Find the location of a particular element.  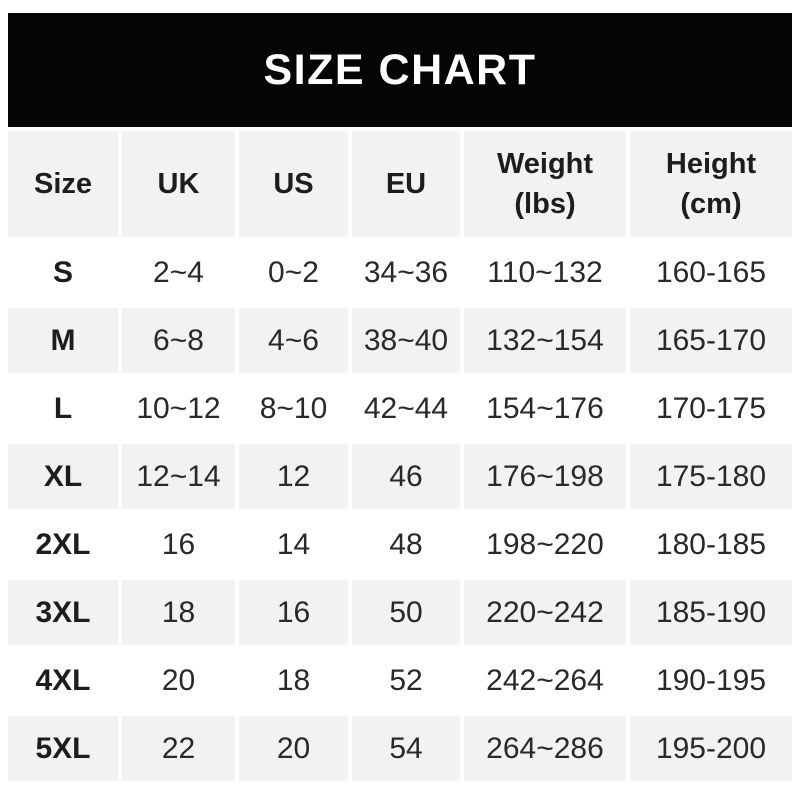

col-header-us: US is located at coordinates (293, 184).